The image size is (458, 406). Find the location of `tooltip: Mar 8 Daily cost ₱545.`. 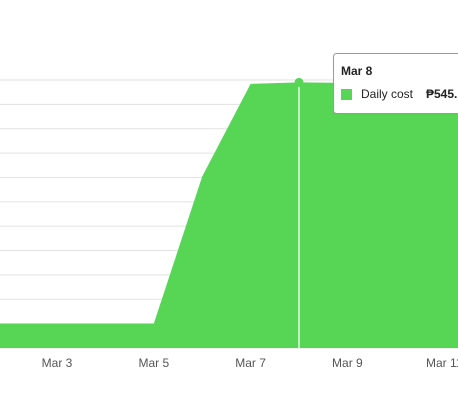

tooltip: Mar 8 Daily cost ₱545. is located at coordinates (395, 83).